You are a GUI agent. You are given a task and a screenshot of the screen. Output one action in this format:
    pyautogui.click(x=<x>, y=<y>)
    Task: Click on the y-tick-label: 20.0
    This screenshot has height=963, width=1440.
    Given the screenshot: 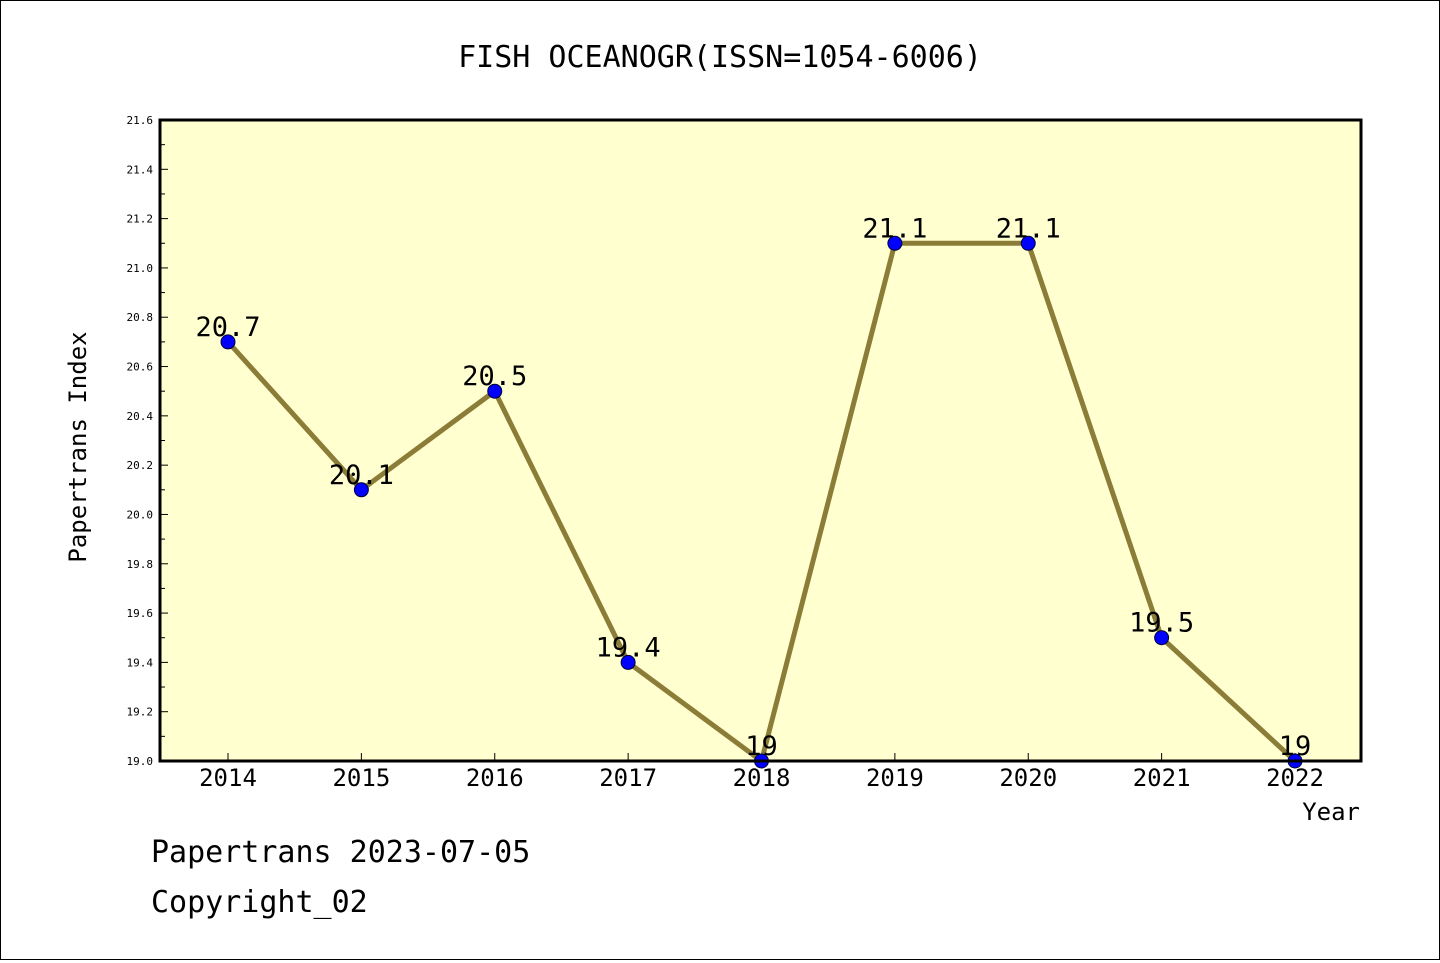 What is the action you would take?
    pyautogui.click(x=140, y=514)
    